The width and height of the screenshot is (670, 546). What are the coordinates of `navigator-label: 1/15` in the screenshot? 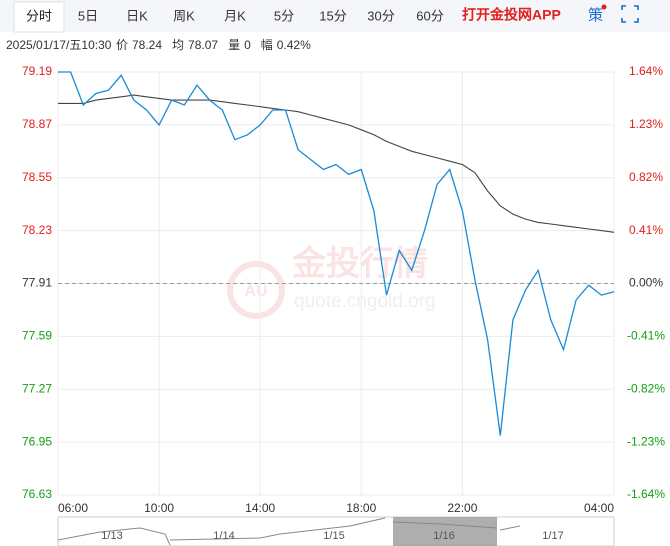 It's located at (333, 536).